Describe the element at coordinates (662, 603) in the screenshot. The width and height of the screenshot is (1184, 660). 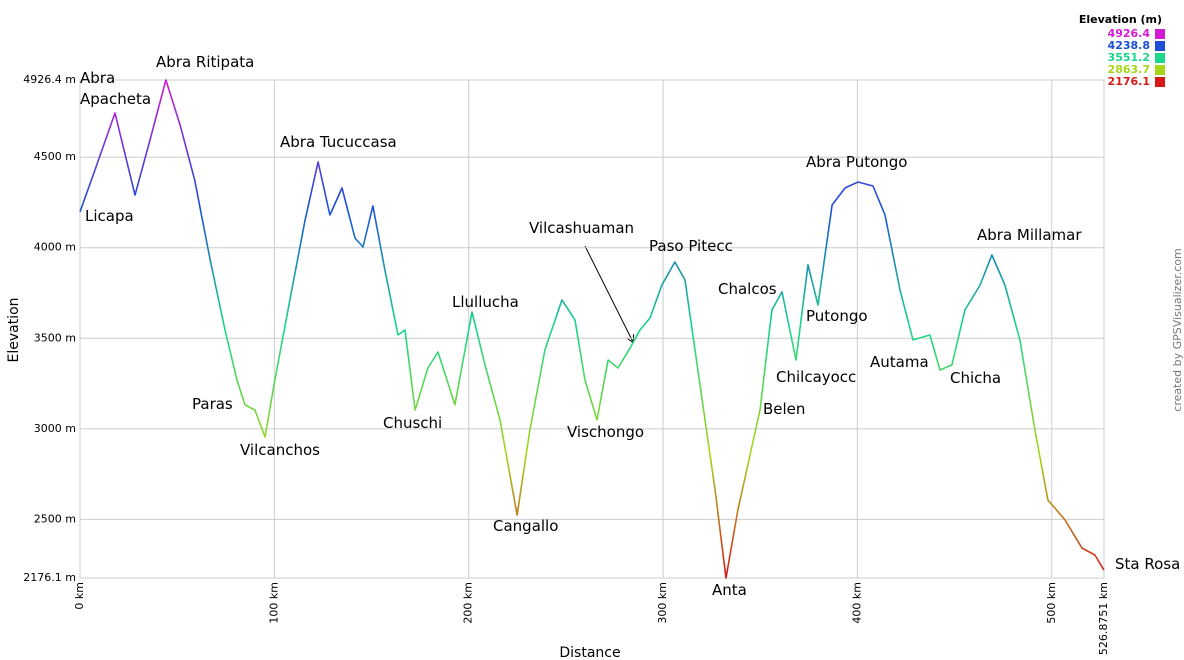
I see `x-tick-label: 300 km` at that location.